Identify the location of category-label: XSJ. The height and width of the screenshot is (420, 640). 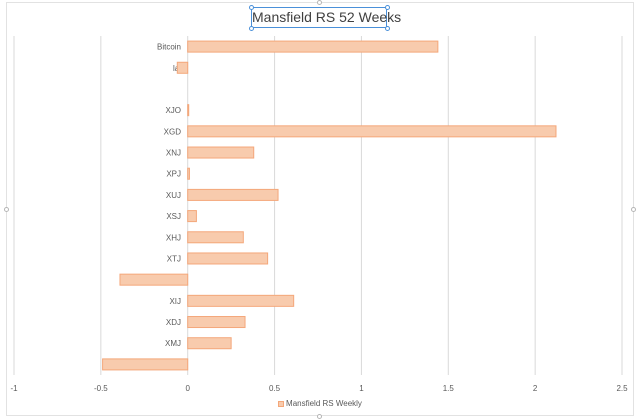
(173, 216).